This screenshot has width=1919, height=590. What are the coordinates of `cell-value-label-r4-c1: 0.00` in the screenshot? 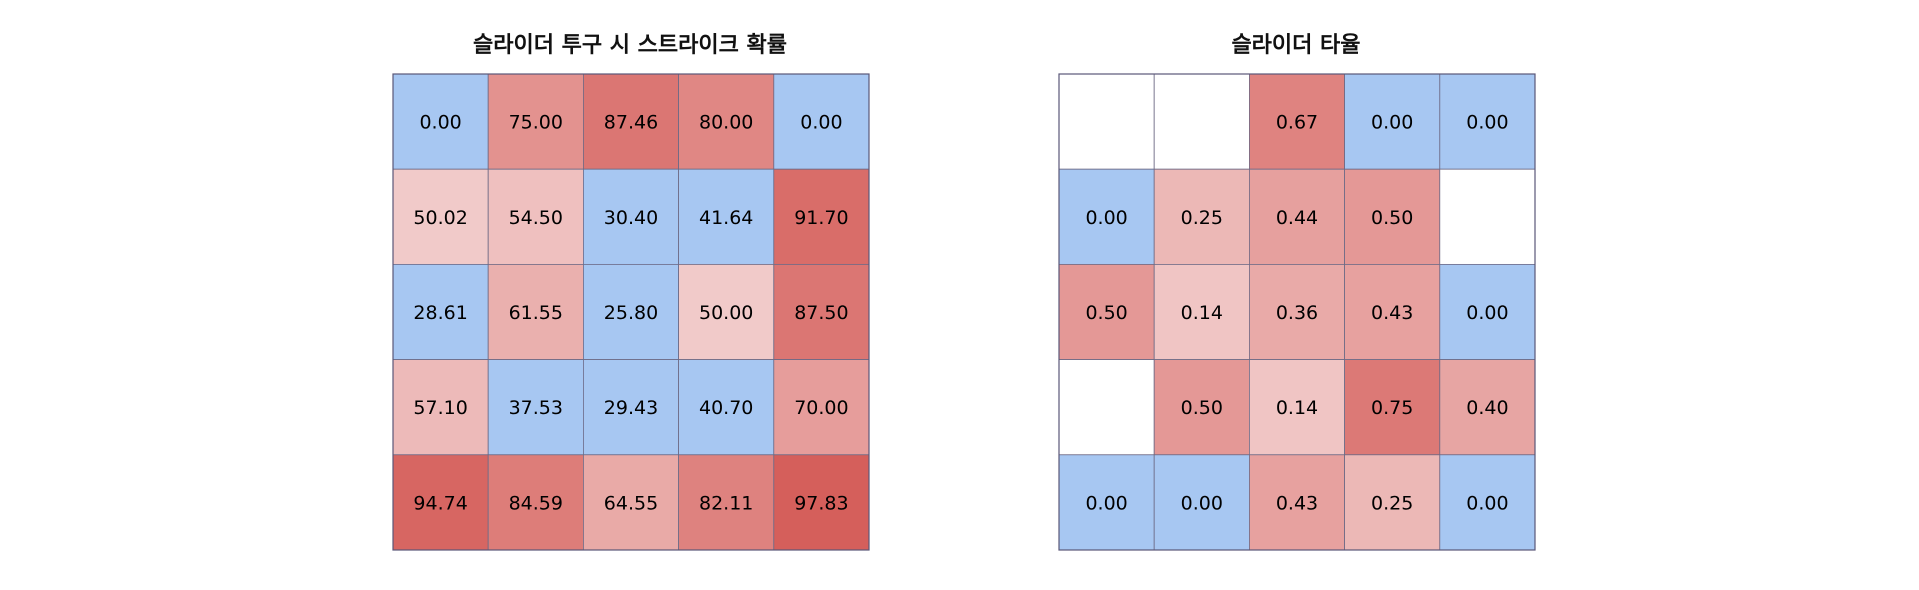 It's located at (1202, 503).